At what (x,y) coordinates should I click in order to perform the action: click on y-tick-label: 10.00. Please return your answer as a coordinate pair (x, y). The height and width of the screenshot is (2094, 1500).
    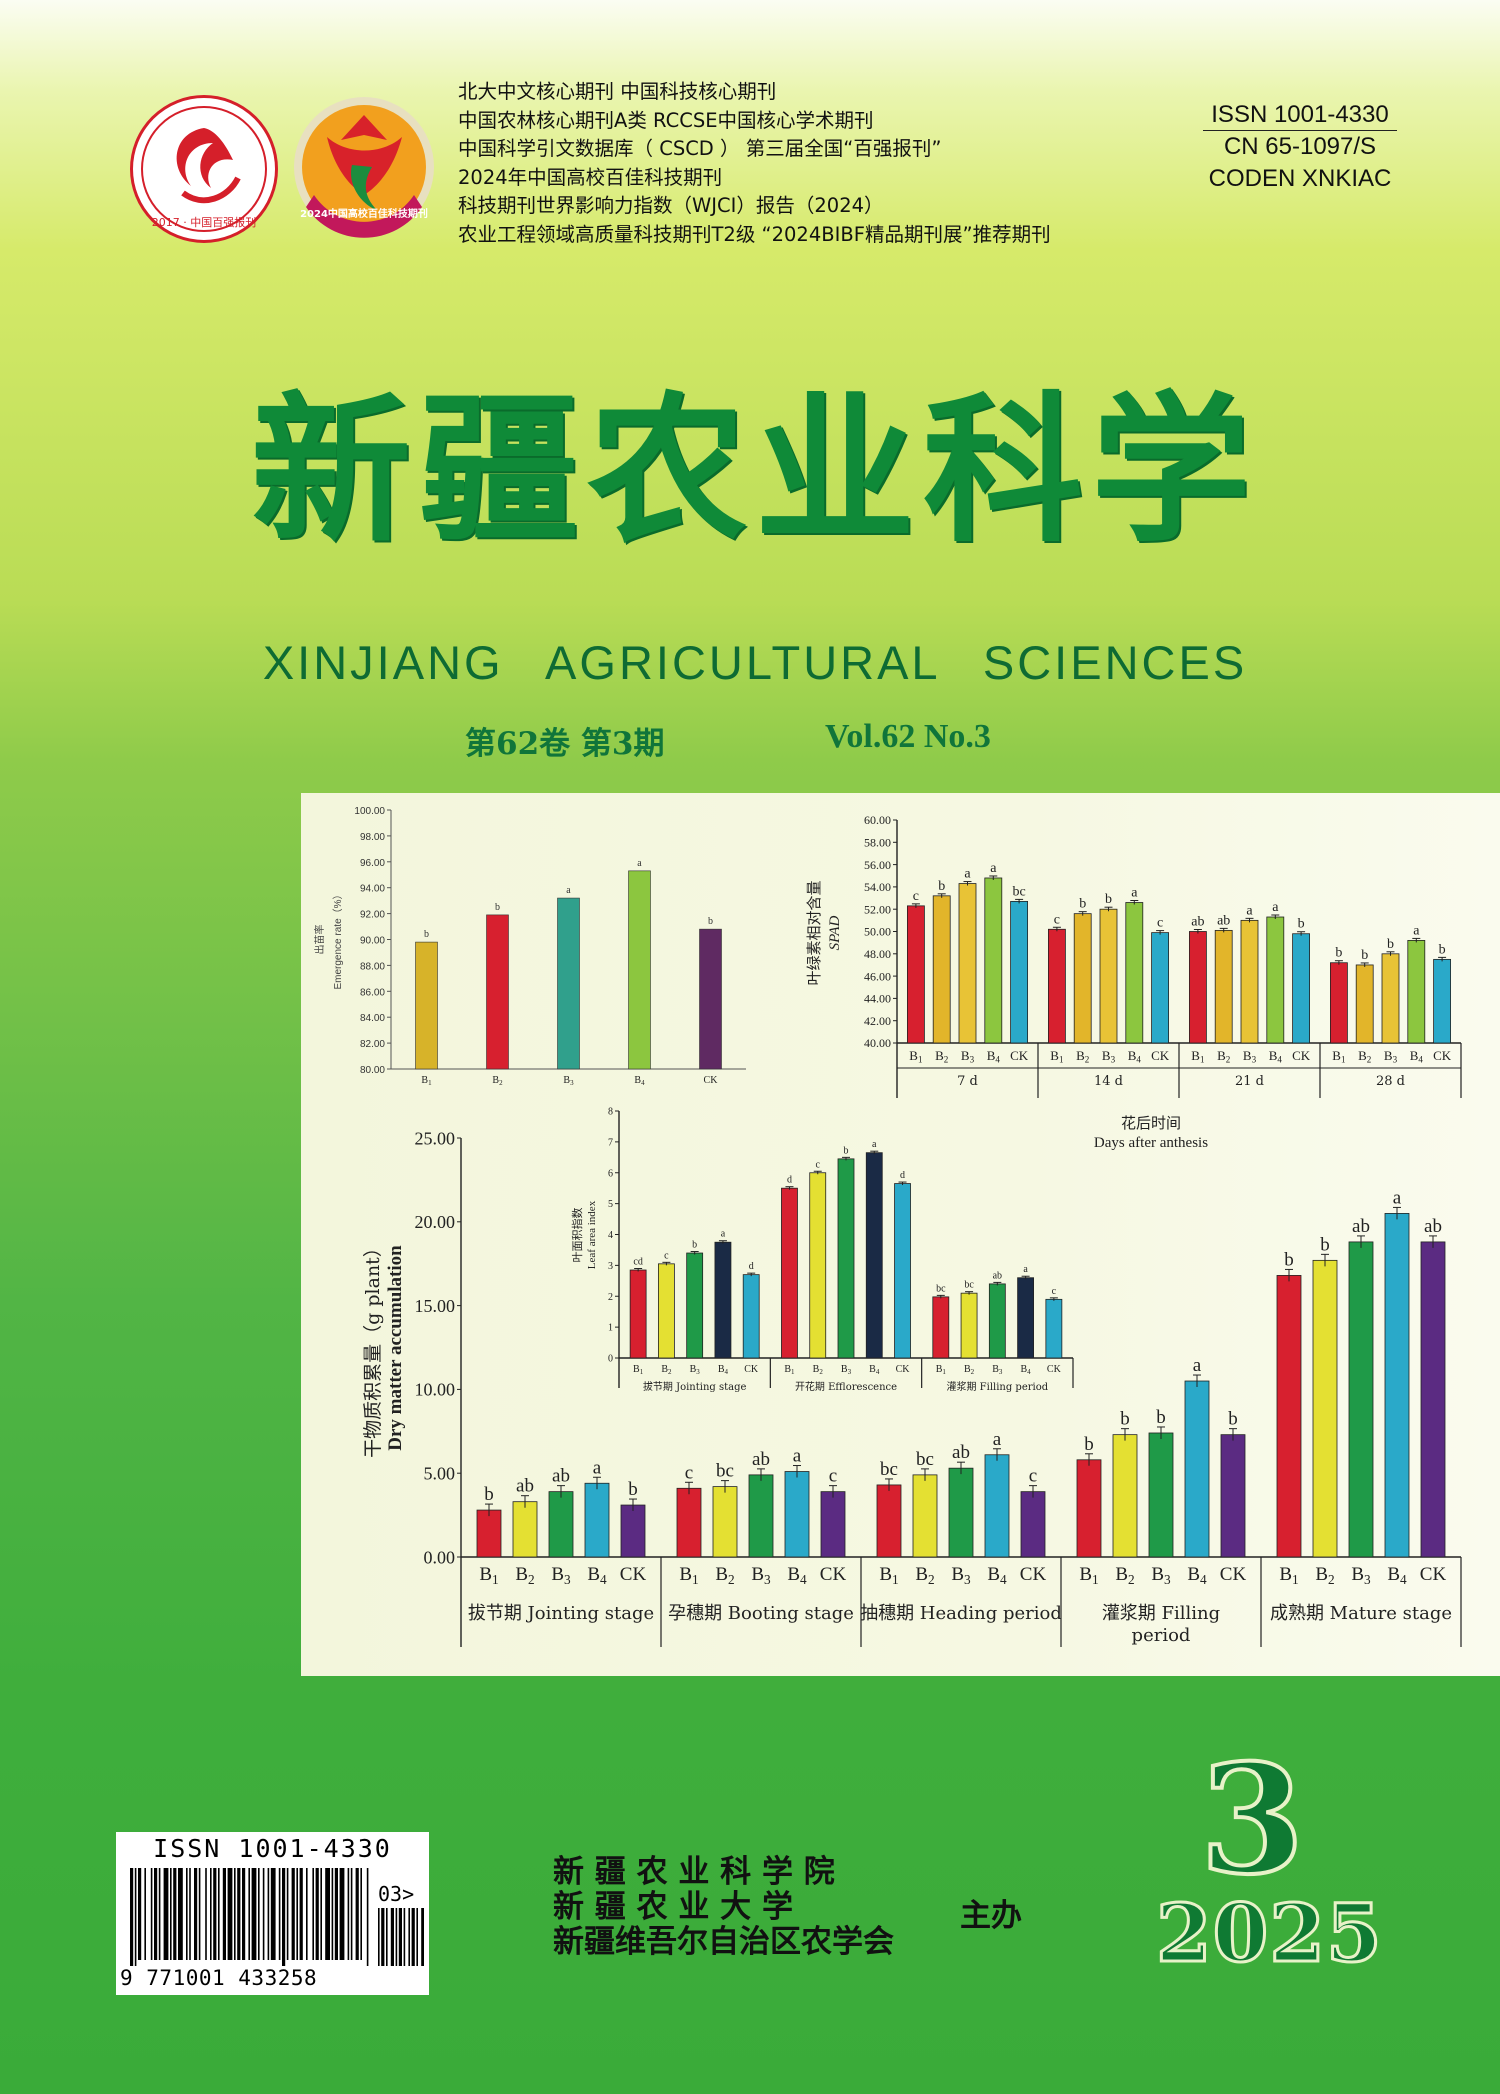
    Looking at the image, I should click on (435, 1390).